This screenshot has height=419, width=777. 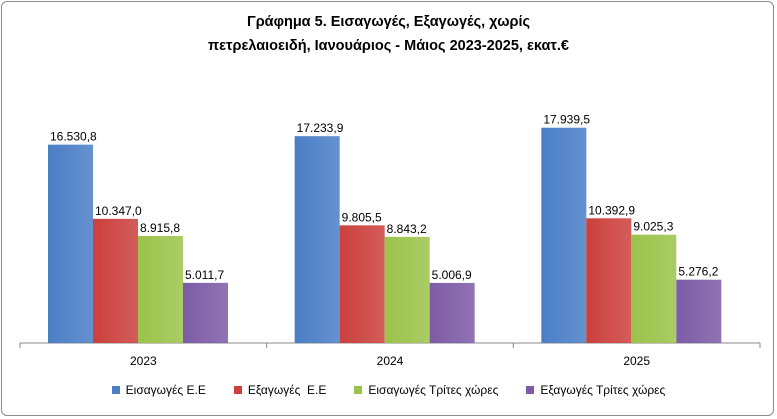 What do you see at coordinates (160, 228) in the screenshot?
I see `data-label-2023-series-3: 8.915,8` at bounding box center [160, 228].